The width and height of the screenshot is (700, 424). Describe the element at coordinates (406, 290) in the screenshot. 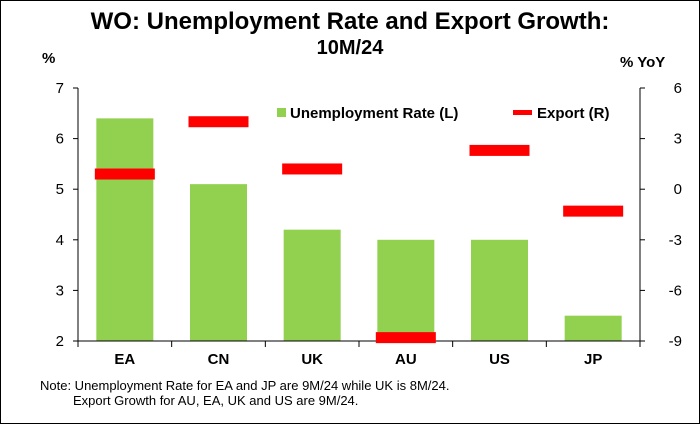

I see `bar-unemployment-au` at that location.